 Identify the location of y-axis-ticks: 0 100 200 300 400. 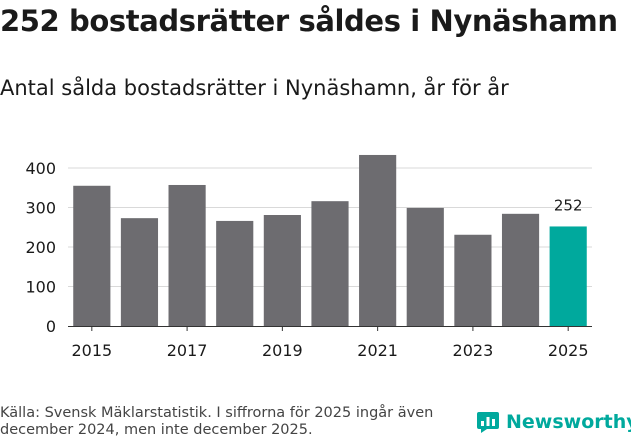
(40, 247).